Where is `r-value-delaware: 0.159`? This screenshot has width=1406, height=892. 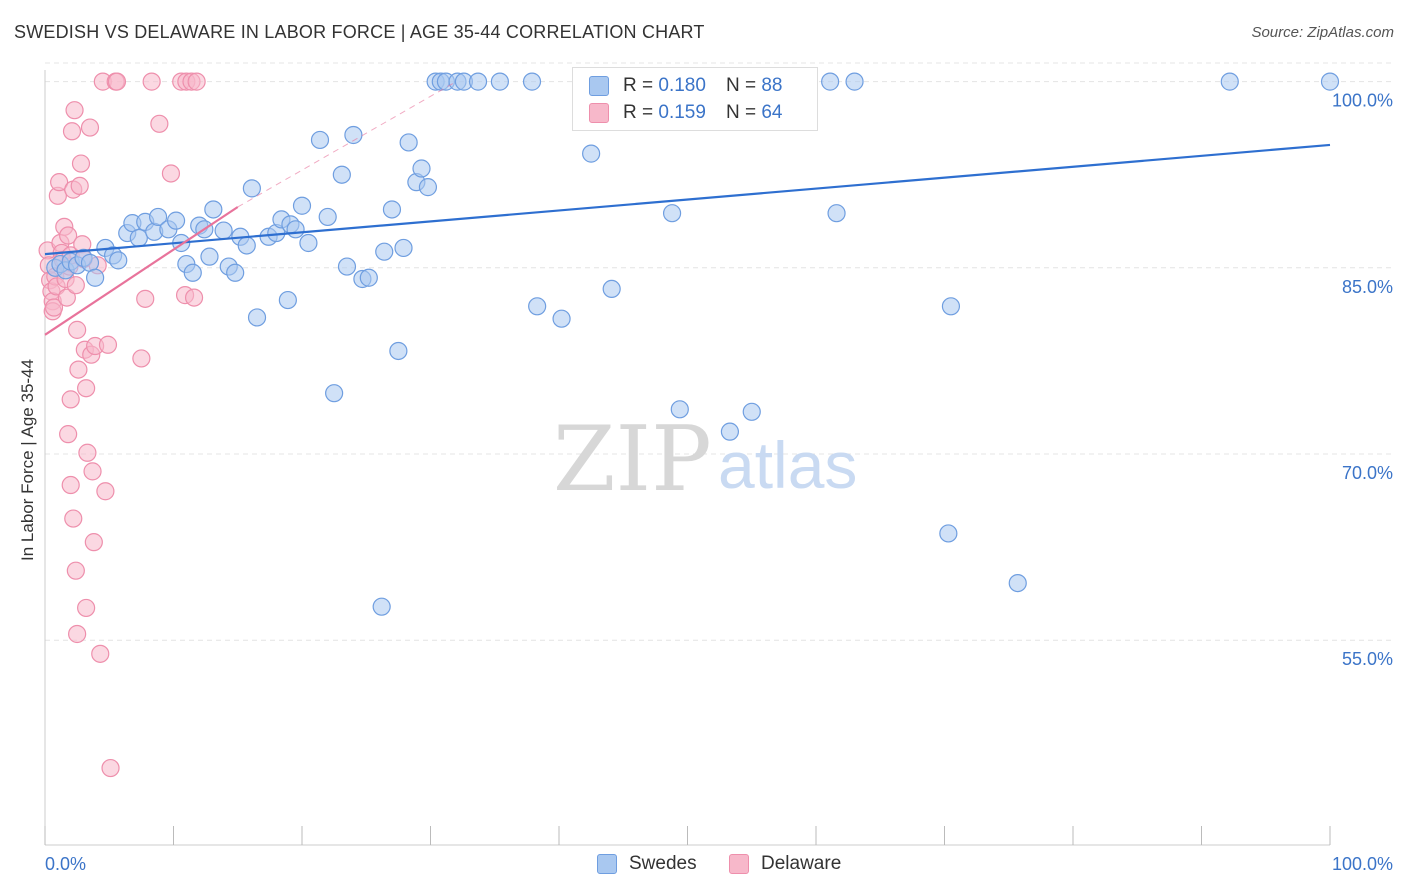
r-value-delaware: 0.159 is located at coordinates (682, 112).